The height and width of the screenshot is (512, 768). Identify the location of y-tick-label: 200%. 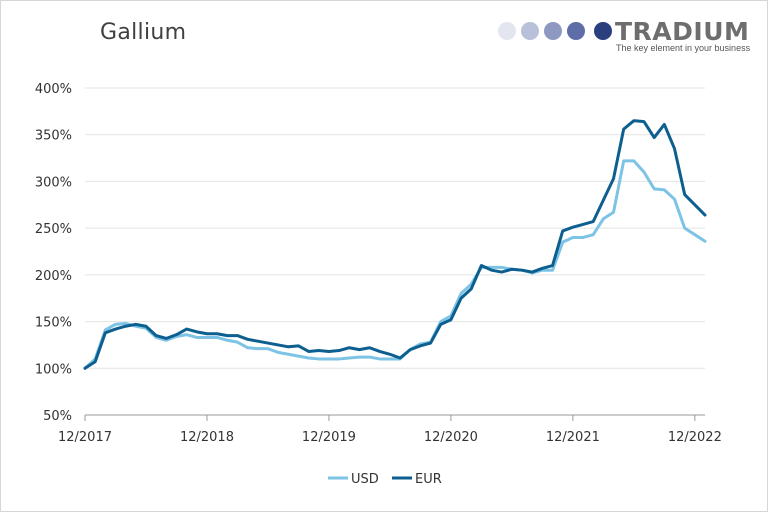
(53, 276).